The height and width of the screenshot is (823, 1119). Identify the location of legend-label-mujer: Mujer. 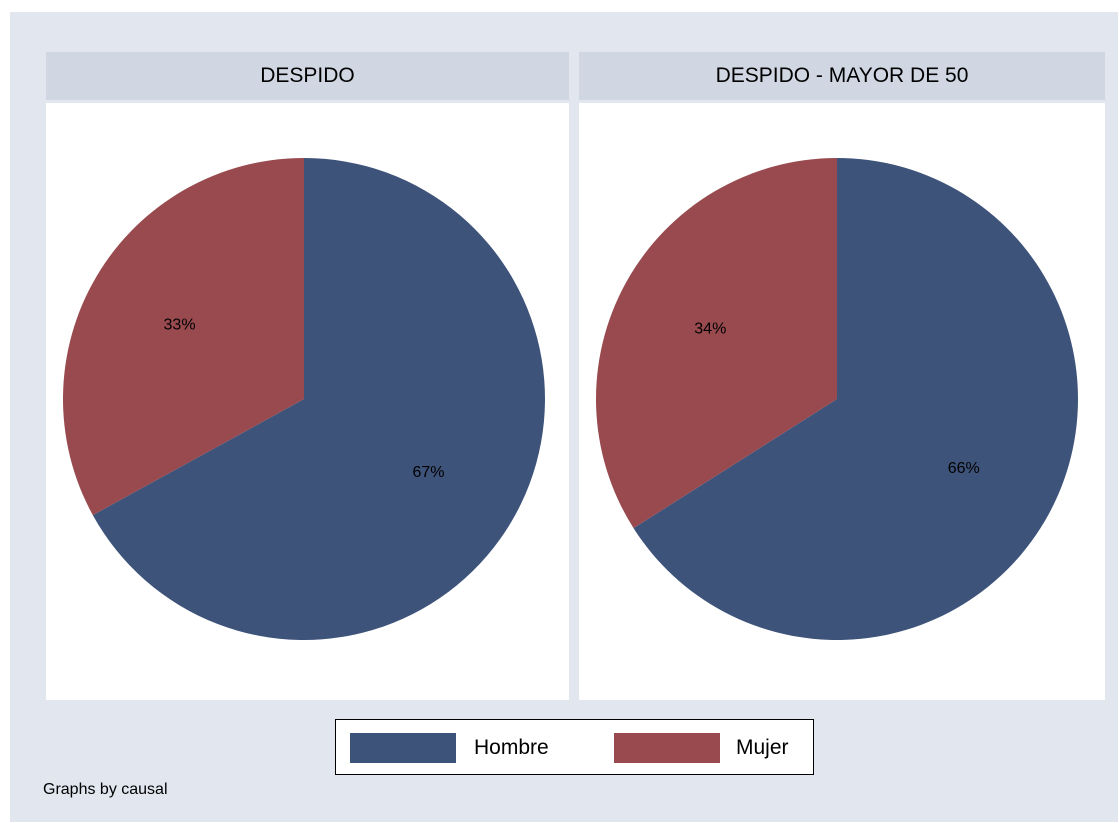
(762, 747).